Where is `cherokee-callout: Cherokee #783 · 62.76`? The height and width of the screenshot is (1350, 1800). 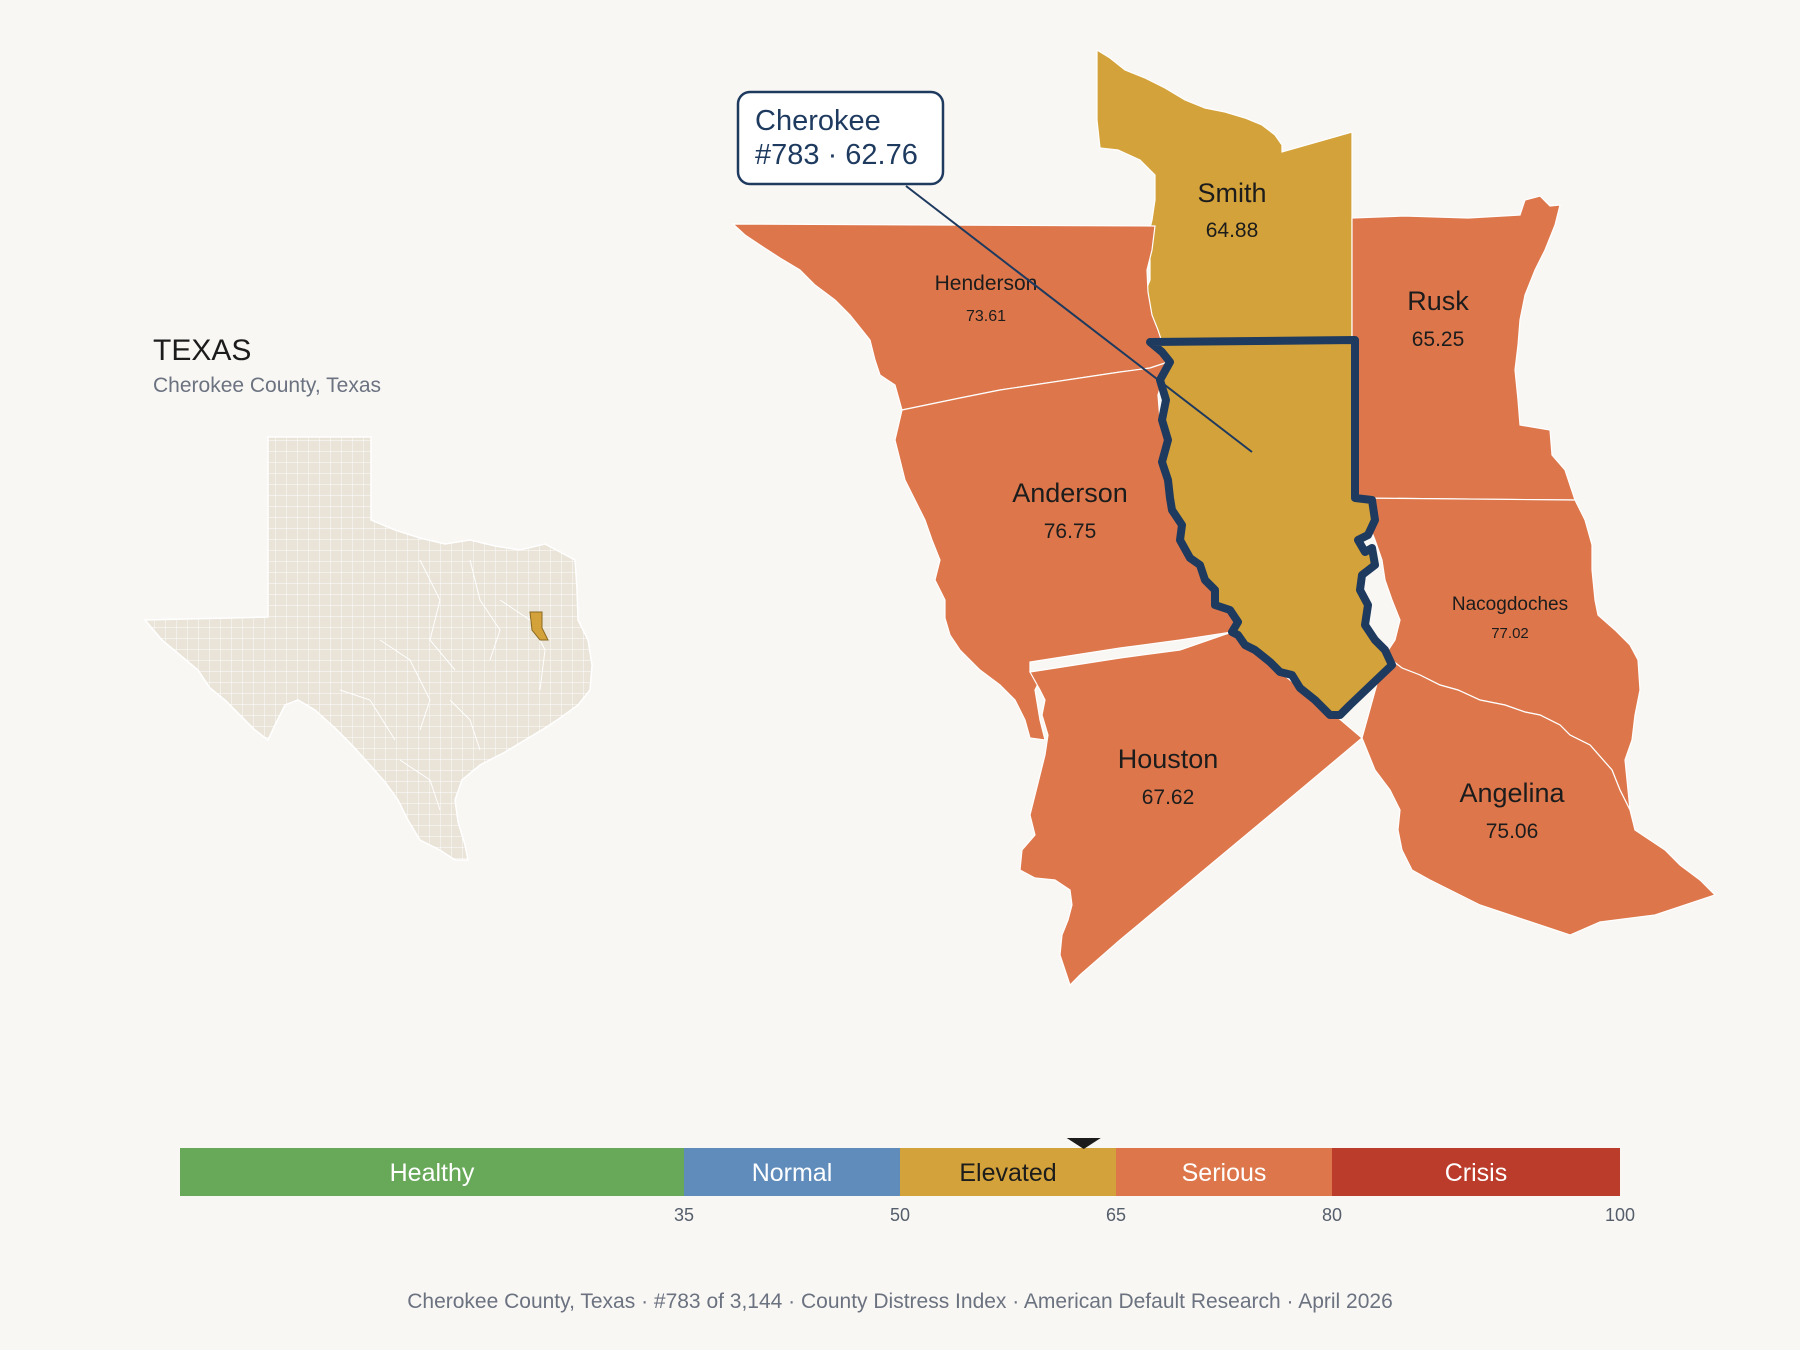 cherokee-callout: Cherokee #783 · 62.76 is located at coordinates (994, 271).